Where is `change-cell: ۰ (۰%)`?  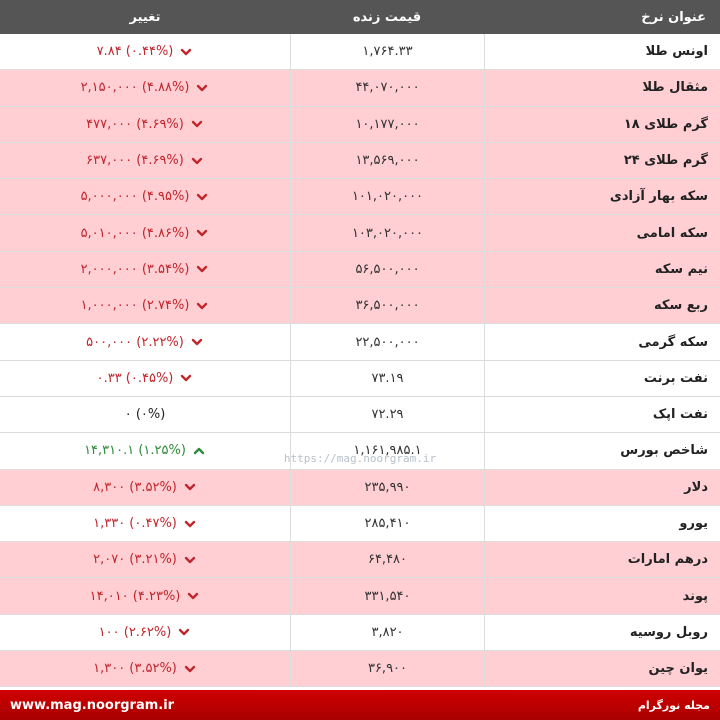
change-cell: ۰ (۰%) is located at coordinates (145, 414).